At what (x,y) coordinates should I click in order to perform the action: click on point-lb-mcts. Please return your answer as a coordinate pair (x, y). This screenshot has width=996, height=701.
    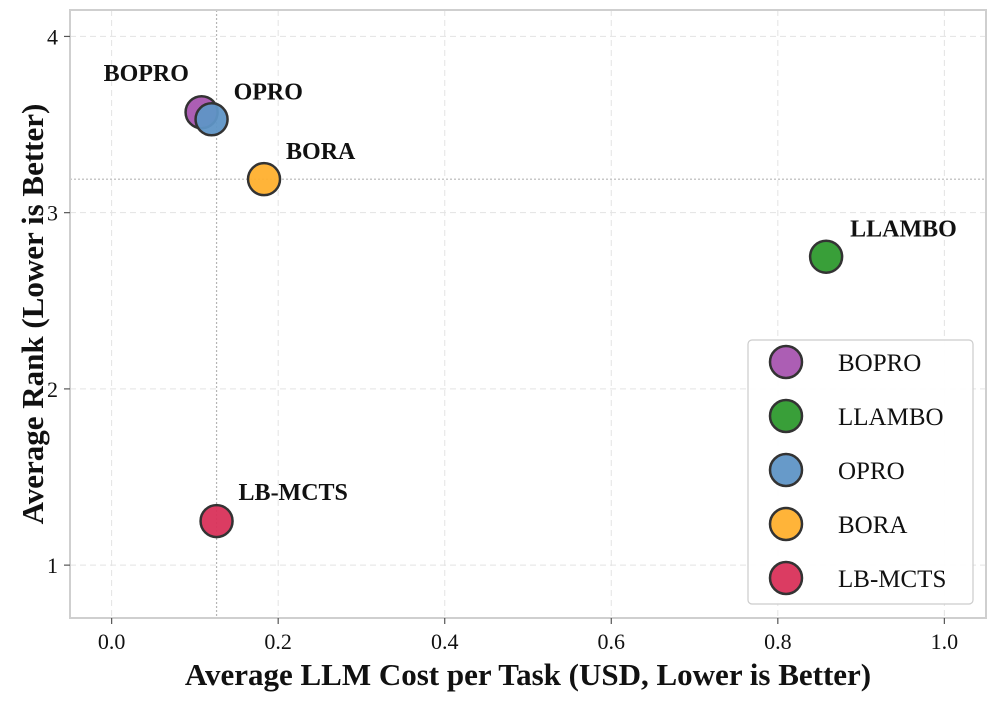
    Looking at the image, I should click on (216, 521).